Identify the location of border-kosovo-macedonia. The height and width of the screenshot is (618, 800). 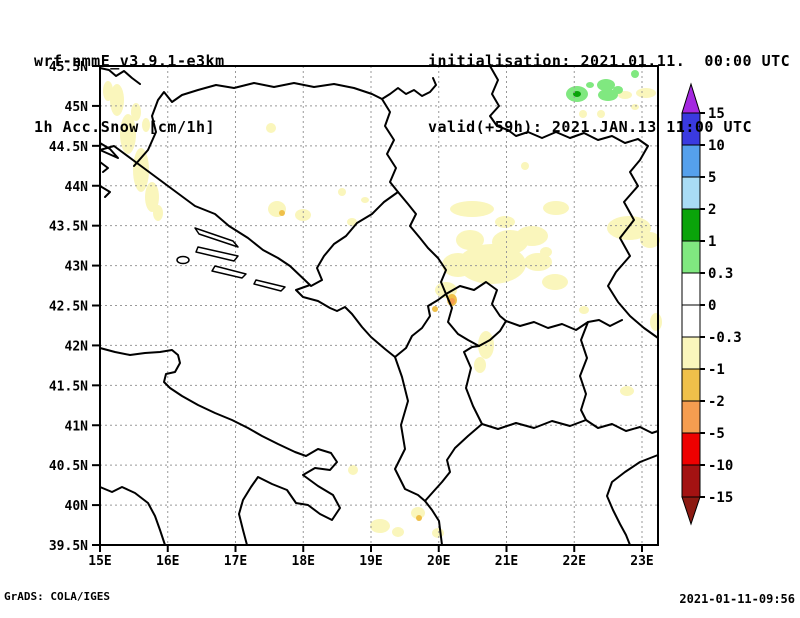
(492, 333).